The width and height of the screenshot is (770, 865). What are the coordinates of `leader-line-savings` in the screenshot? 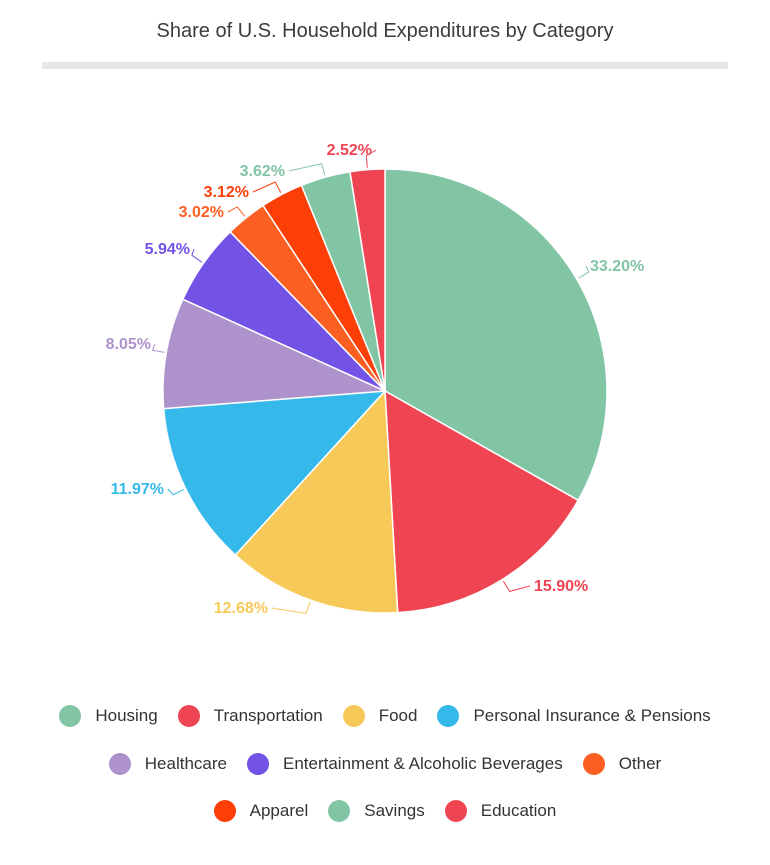 It's located at (307, 169).